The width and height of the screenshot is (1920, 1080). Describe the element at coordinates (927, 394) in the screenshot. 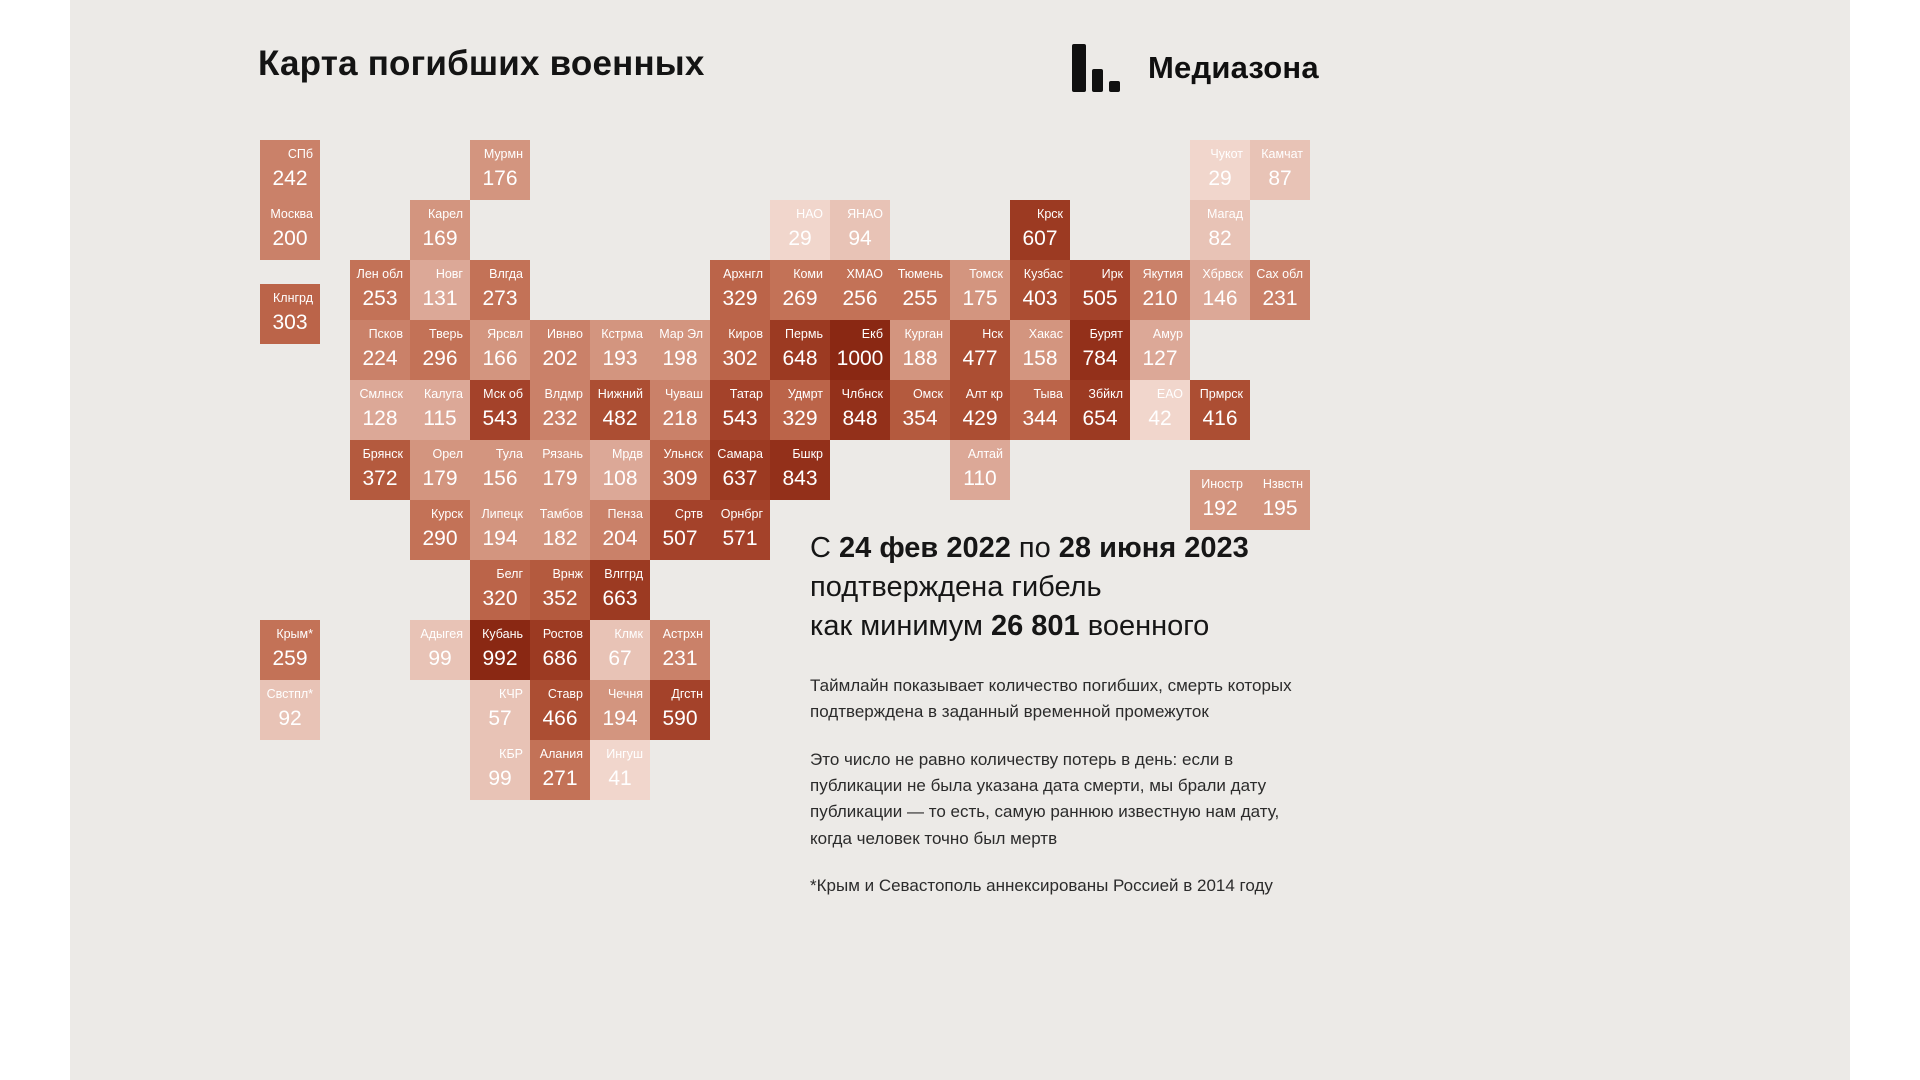

I see `region-abbr-label: Омск` at that location.